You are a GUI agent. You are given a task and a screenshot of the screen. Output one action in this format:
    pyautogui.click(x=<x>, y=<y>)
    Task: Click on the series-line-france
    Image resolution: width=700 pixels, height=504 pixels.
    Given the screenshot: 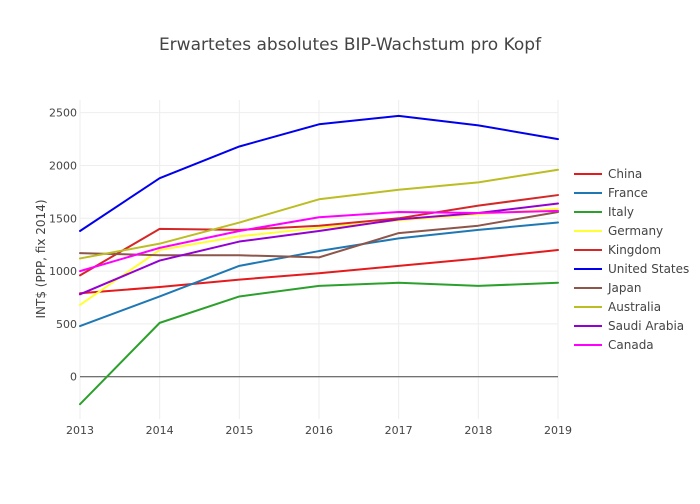 What is the action you would take?
    pyautogui.click(x=319, y=274)
    